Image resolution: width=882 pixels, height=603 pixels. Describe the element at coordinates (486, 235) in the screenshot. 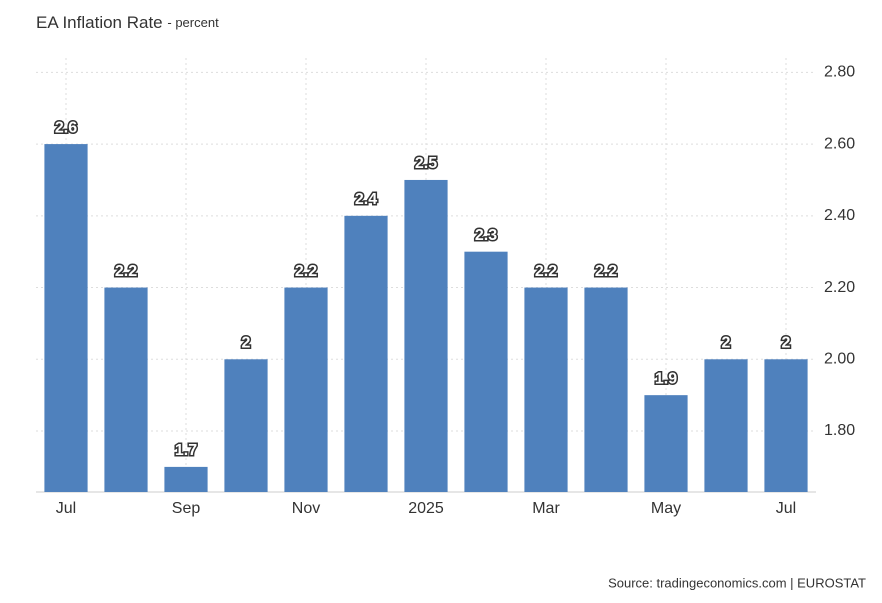

I see `value-label: 2.3` at that location.